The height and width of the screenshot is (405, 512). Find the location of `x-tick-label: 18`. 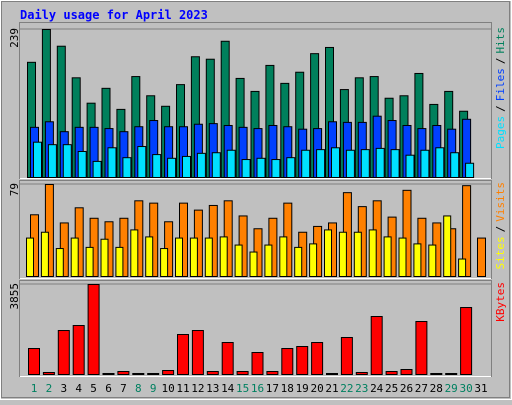

x-tick-label: 18 is located at coordinates (287, 388).